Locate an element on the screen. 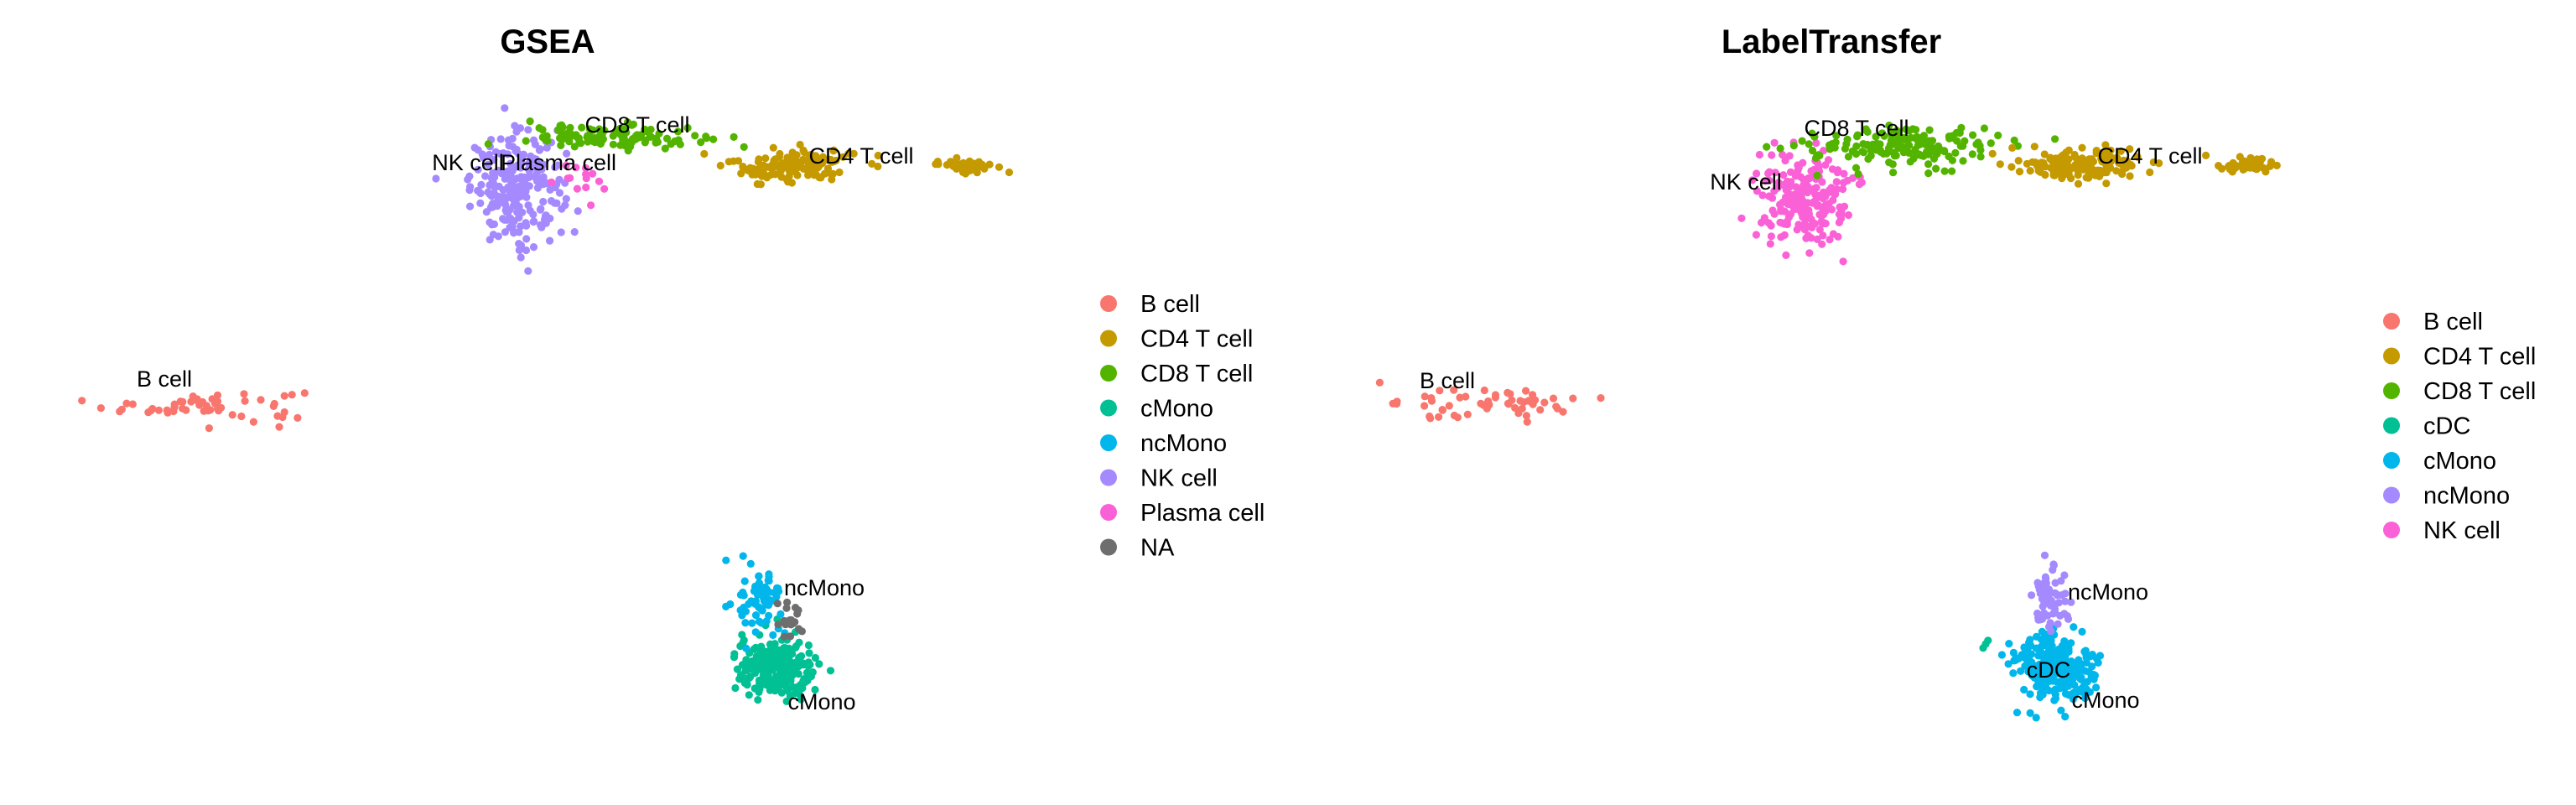 This screenshot has width=2576, height=805. legend-label: cMono is located at coordinates (1176, 409).